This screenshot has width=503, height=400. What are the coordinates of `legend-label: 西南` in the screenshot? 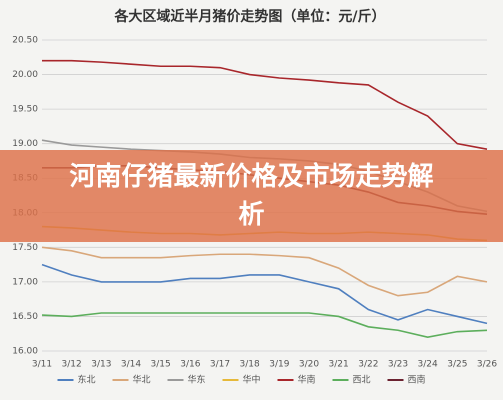 It's located at (417, 380).